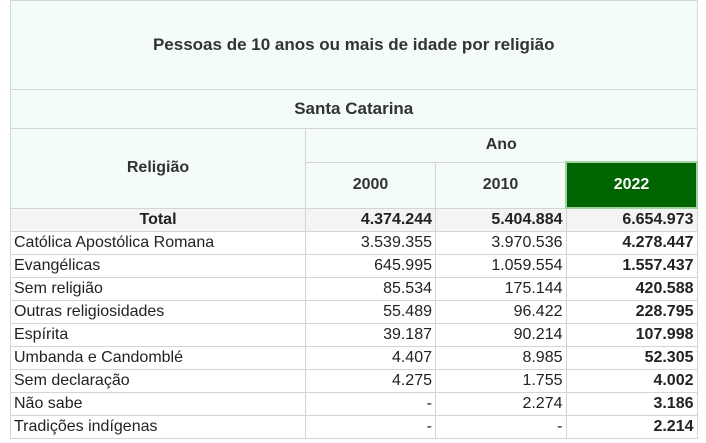 This screenshot has width=706, height=443. What do you see at coordinates (158, 335) in the screenshot?
I see `religion-label: Espírita` at bounding box center [158, 335].